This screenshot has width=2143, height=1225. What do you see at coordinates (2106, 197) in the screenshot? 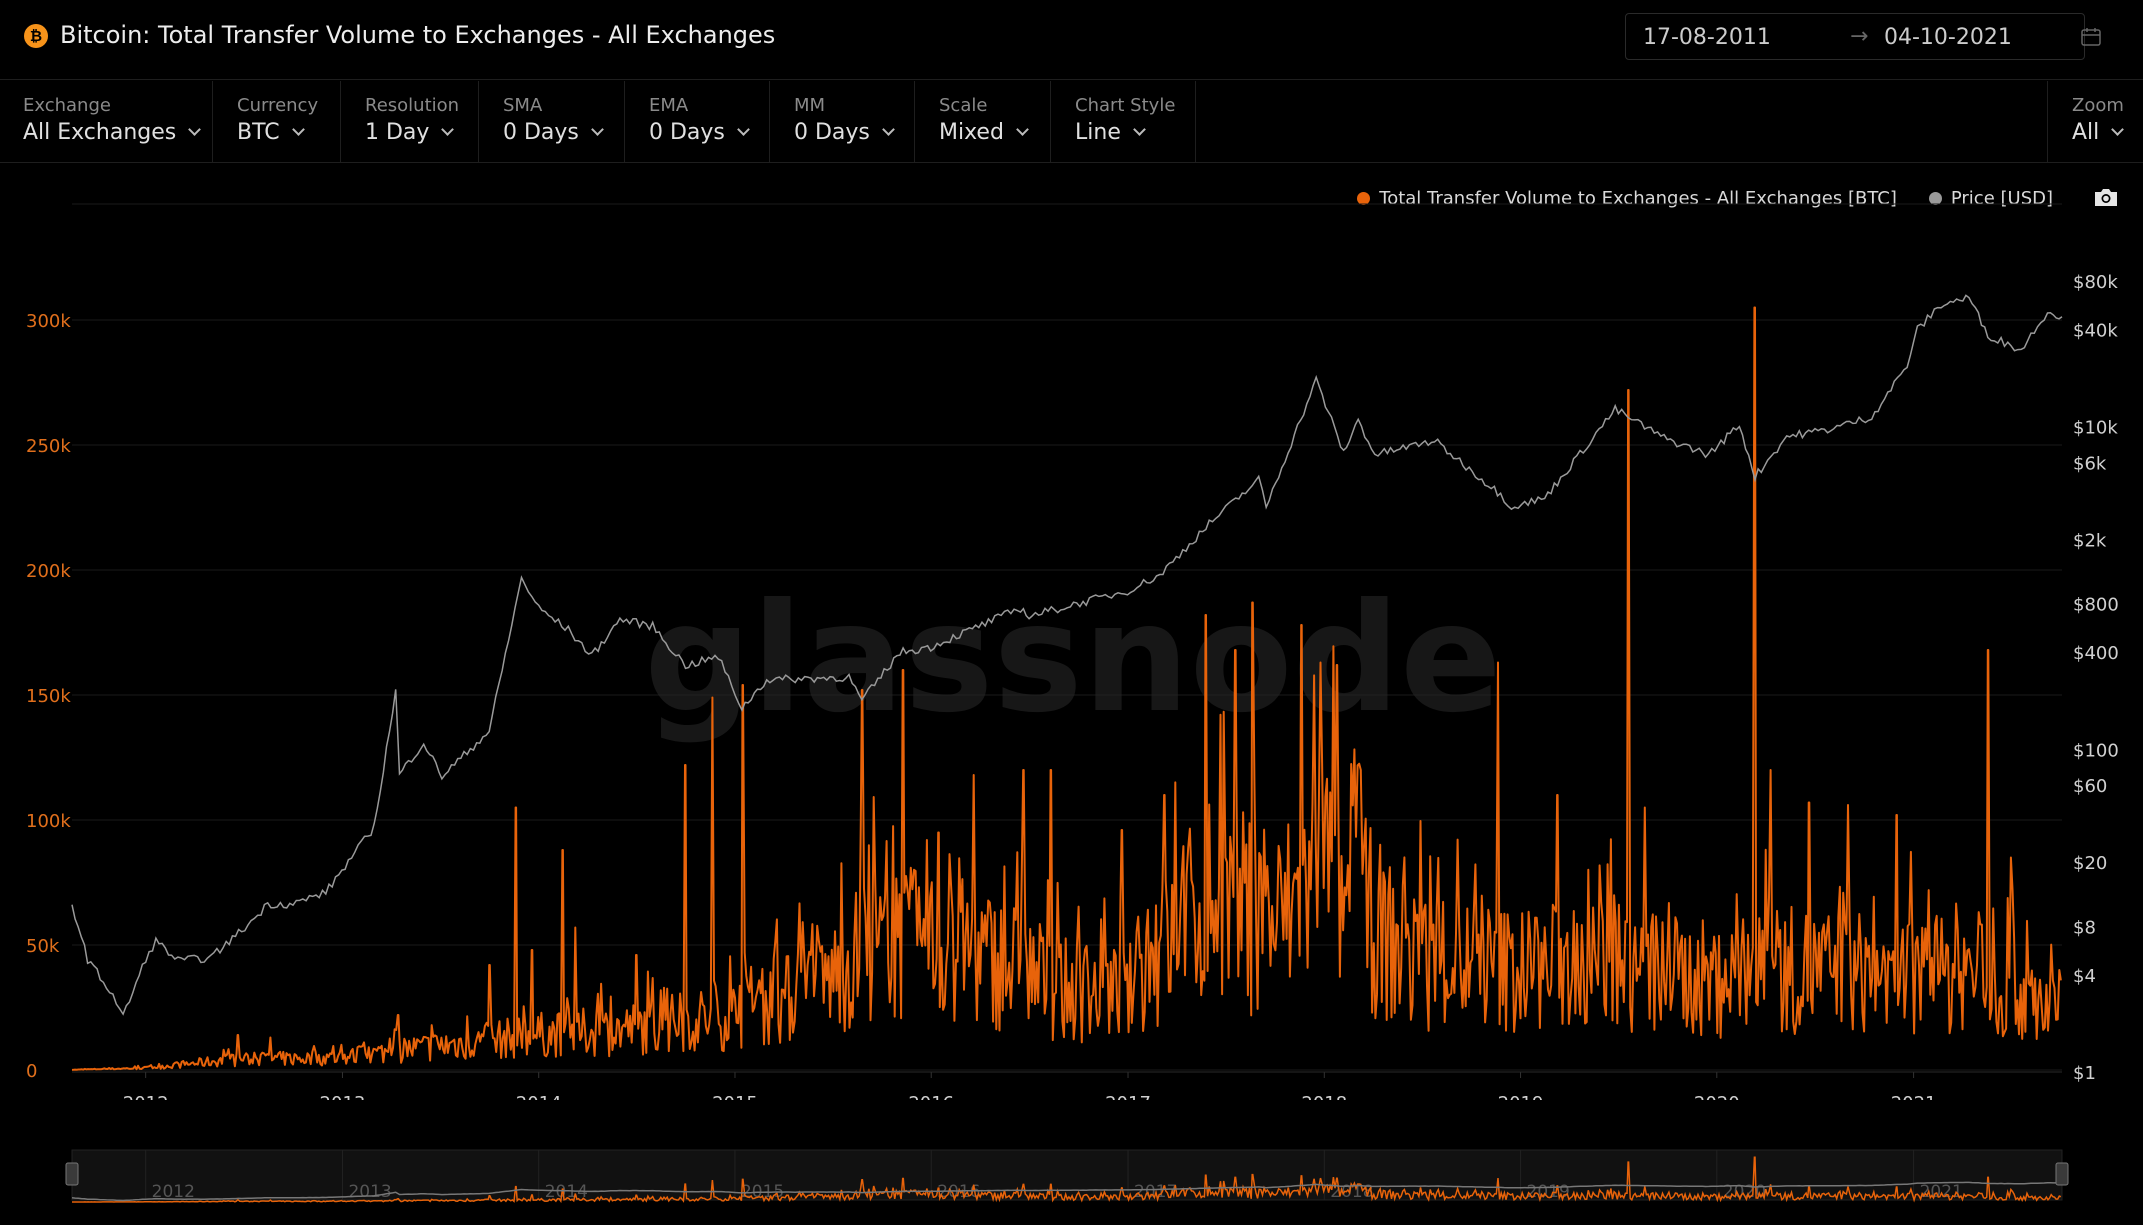
I see `camera-icon` at bounding box center [2106, 197].